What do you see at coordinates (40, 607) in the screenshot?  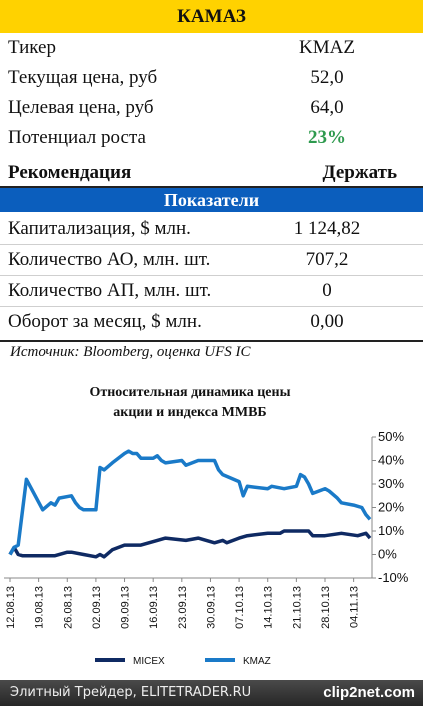 I see `x-tick-label: 19.08.13` at bounding box center [40, 607].